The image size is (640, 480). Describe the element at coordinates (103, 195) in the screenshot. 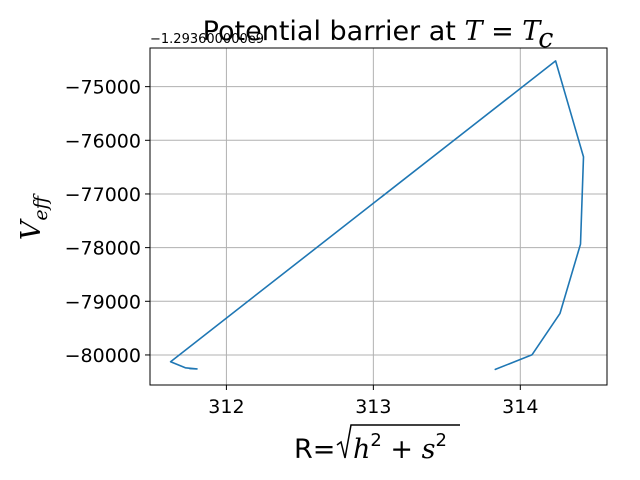

I see `y-tick-label: −77000` at that location.